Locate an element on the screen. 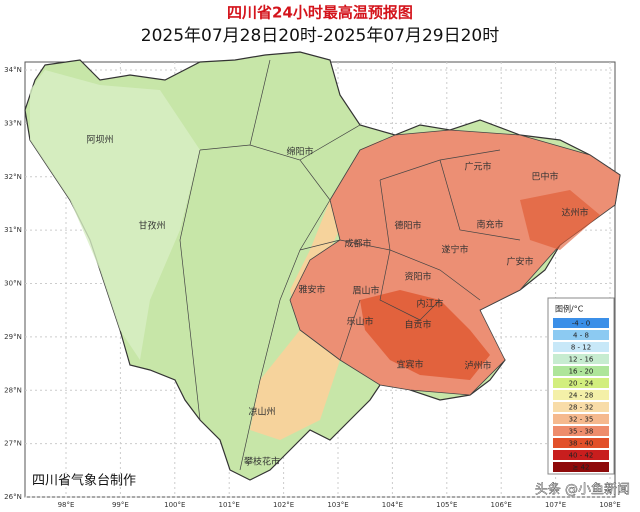  lat-label: 29°N is located at coordinates (13, 337).